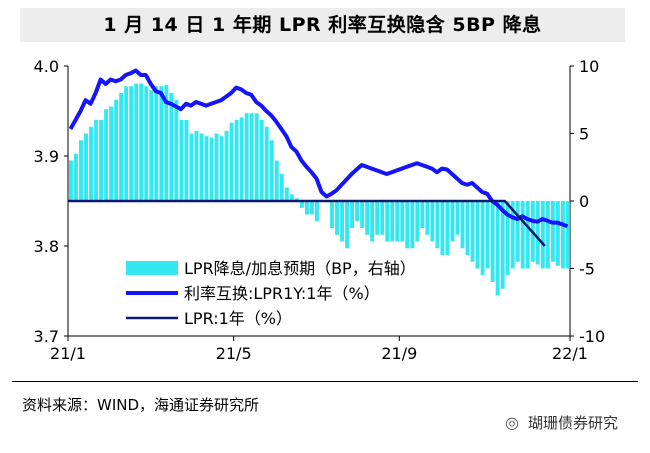 This screenshot has width=650, height=453. Describe the element at coordinates (399, 353) in the screenshot. I see `x-tick-label: 21/9` at that location.